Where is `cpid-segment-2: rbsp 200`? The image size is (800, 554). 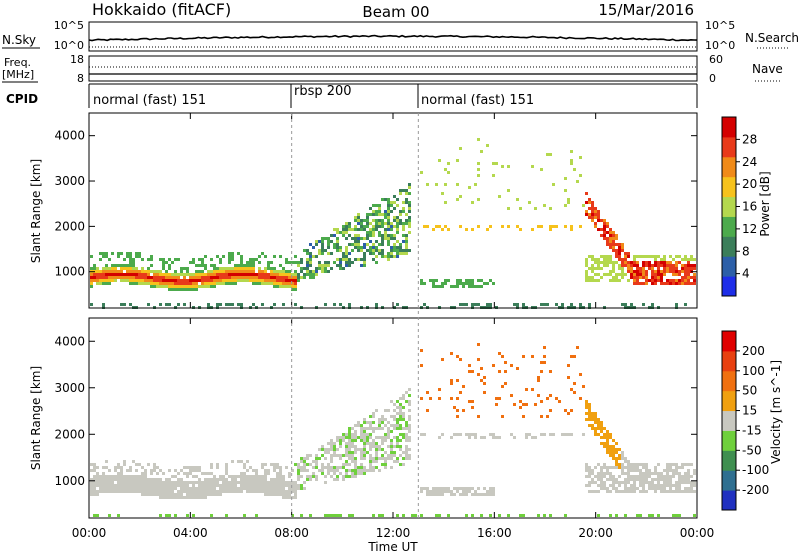
cpid-segment-2: rbsp 200 is located at coordinates (323, 91).